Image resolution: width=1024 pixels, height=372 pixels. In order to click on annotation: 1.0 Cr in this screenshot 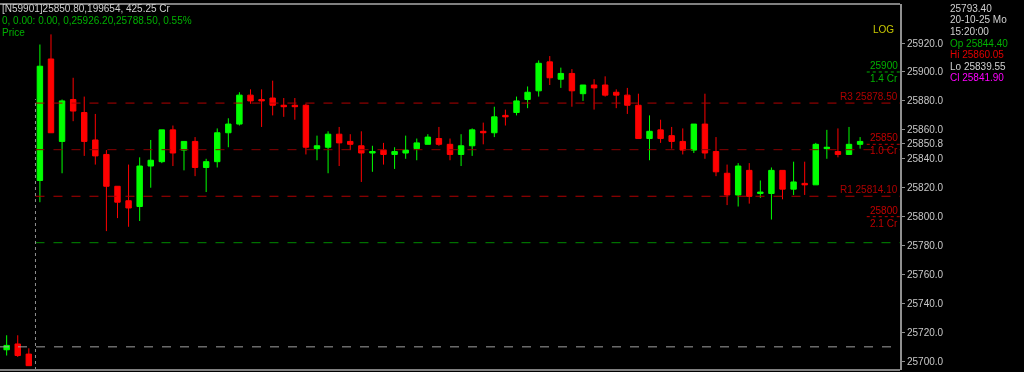, I will do `click(884, 150)`.